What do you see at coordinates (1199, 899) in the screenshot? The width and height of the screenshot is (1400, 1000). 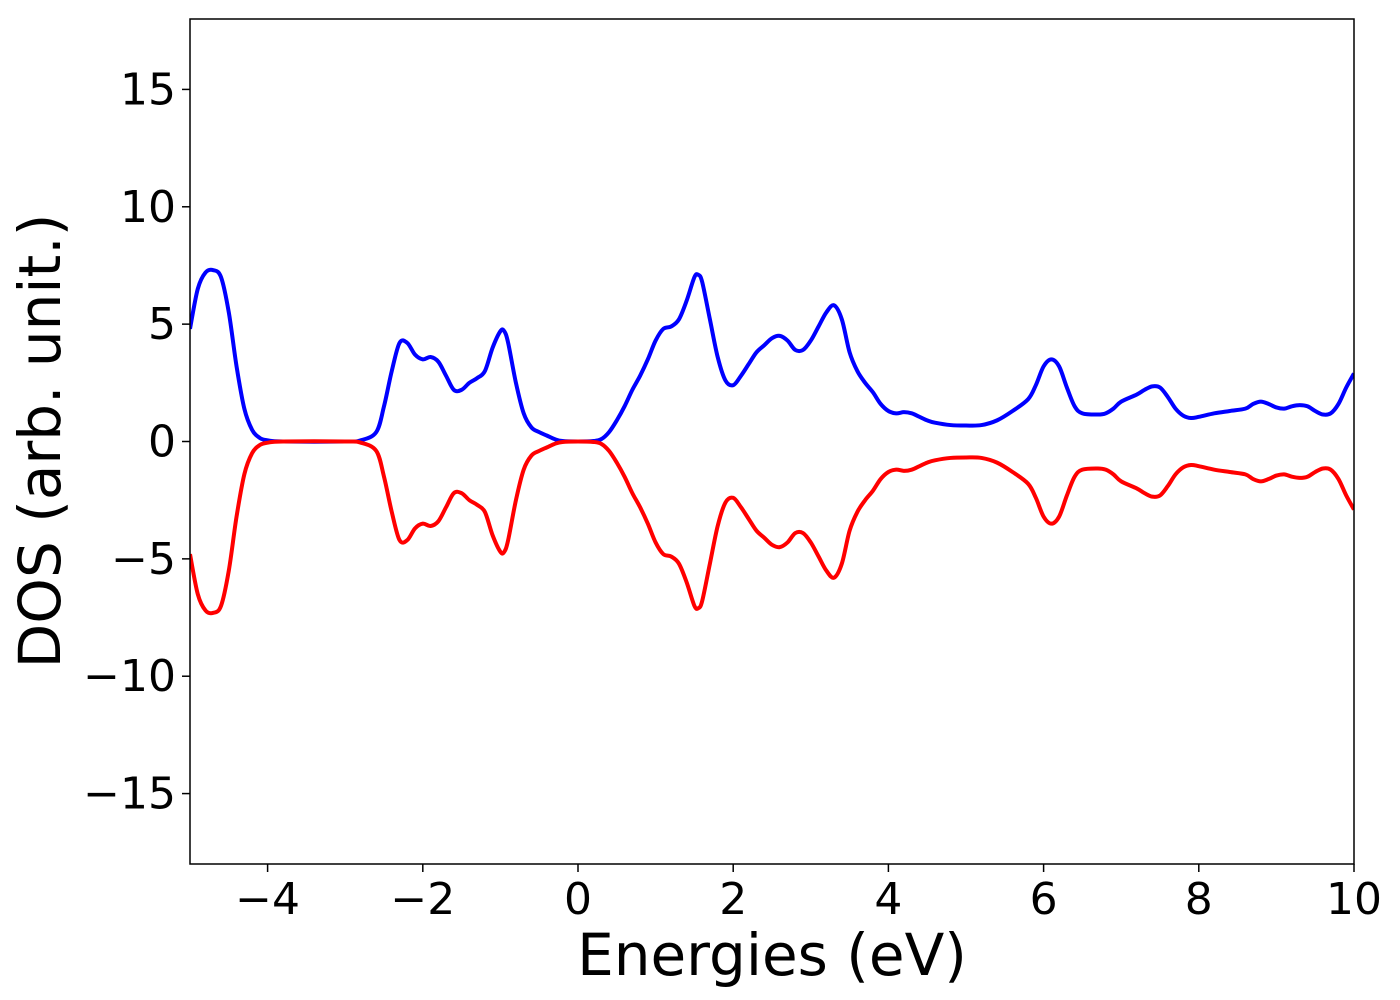 I see `x-tick-label: 8` at bounding box center [1199, 899].